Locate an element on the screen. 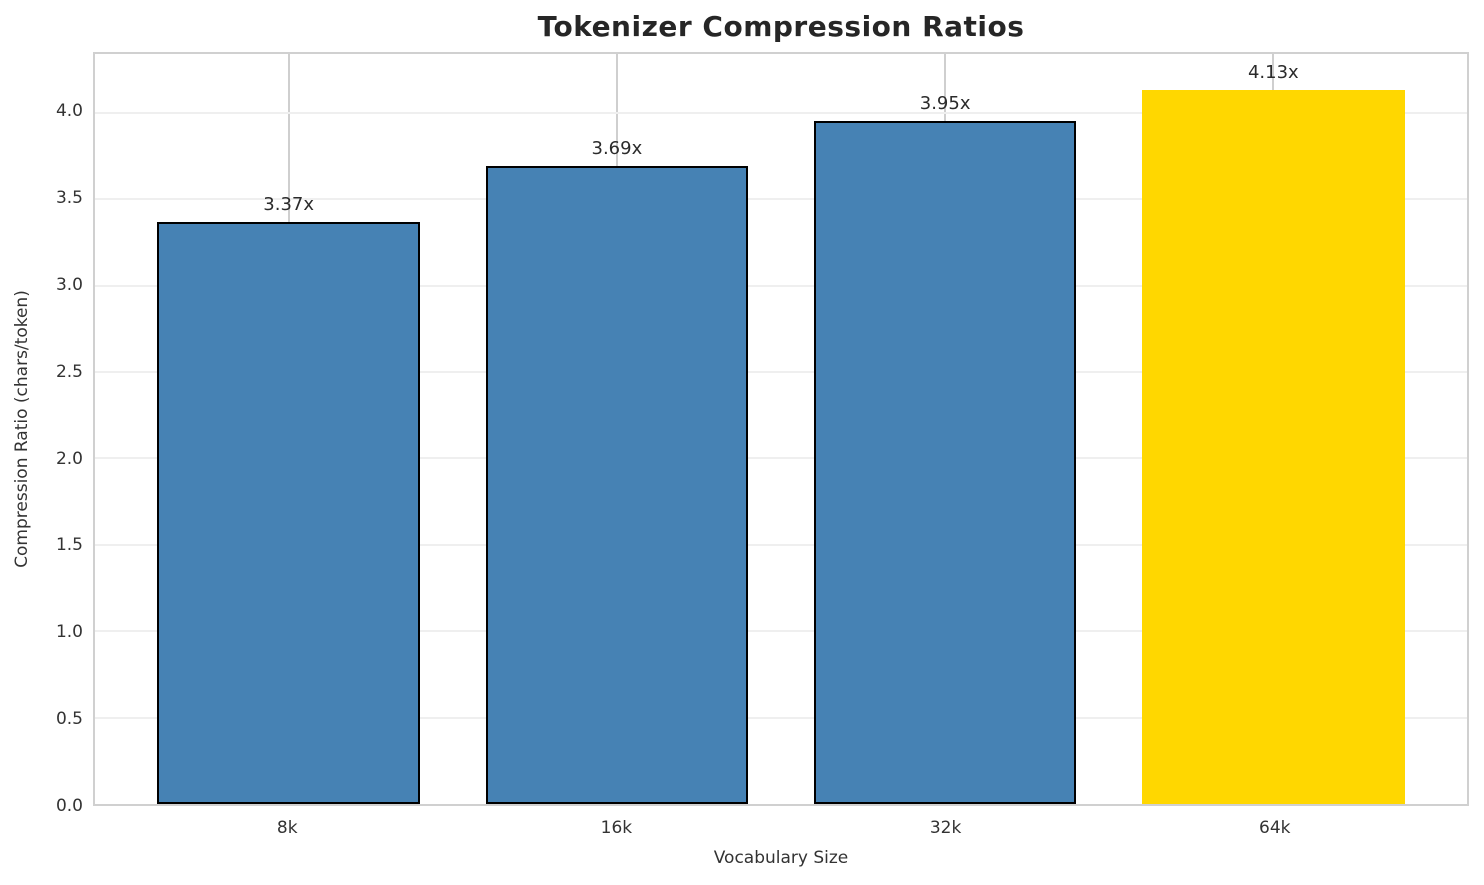 The width and height of the screenshot is (1484, 885). bar-value-label-16k: 3.69x is located at coordinates (617, 149).